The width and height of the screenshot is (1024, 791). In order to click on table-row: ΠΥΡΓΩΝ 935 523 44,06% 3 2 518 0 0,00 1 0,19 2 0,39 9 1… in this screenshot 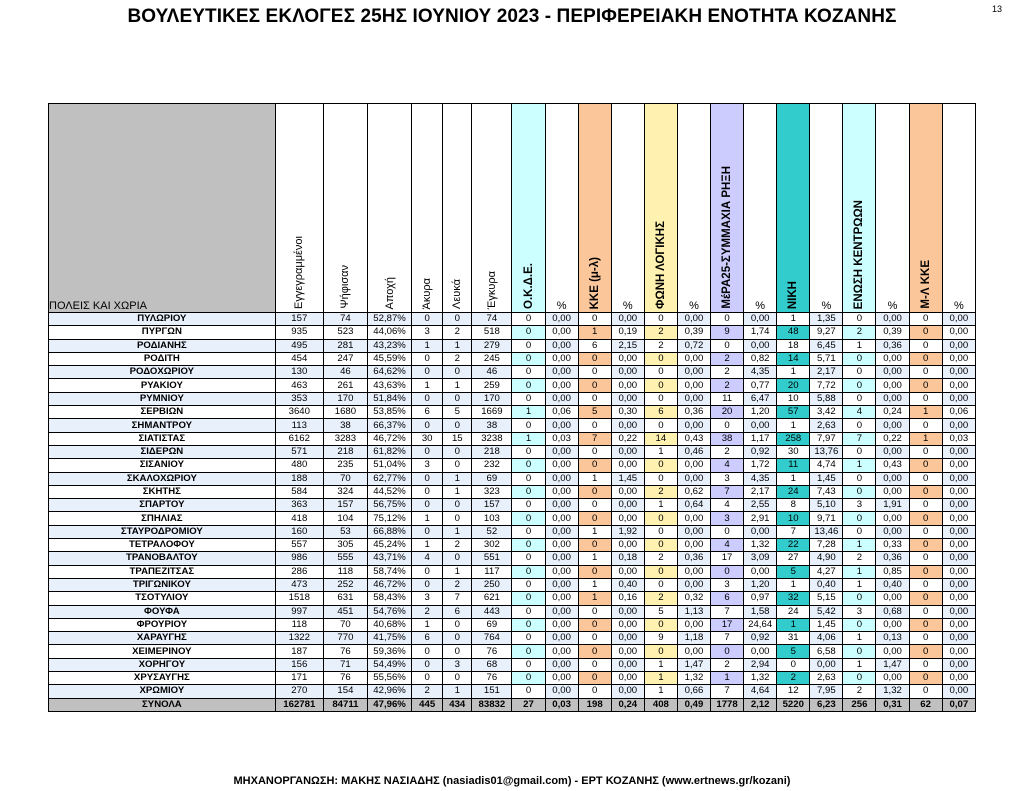, I will do `click(512, 332)`.